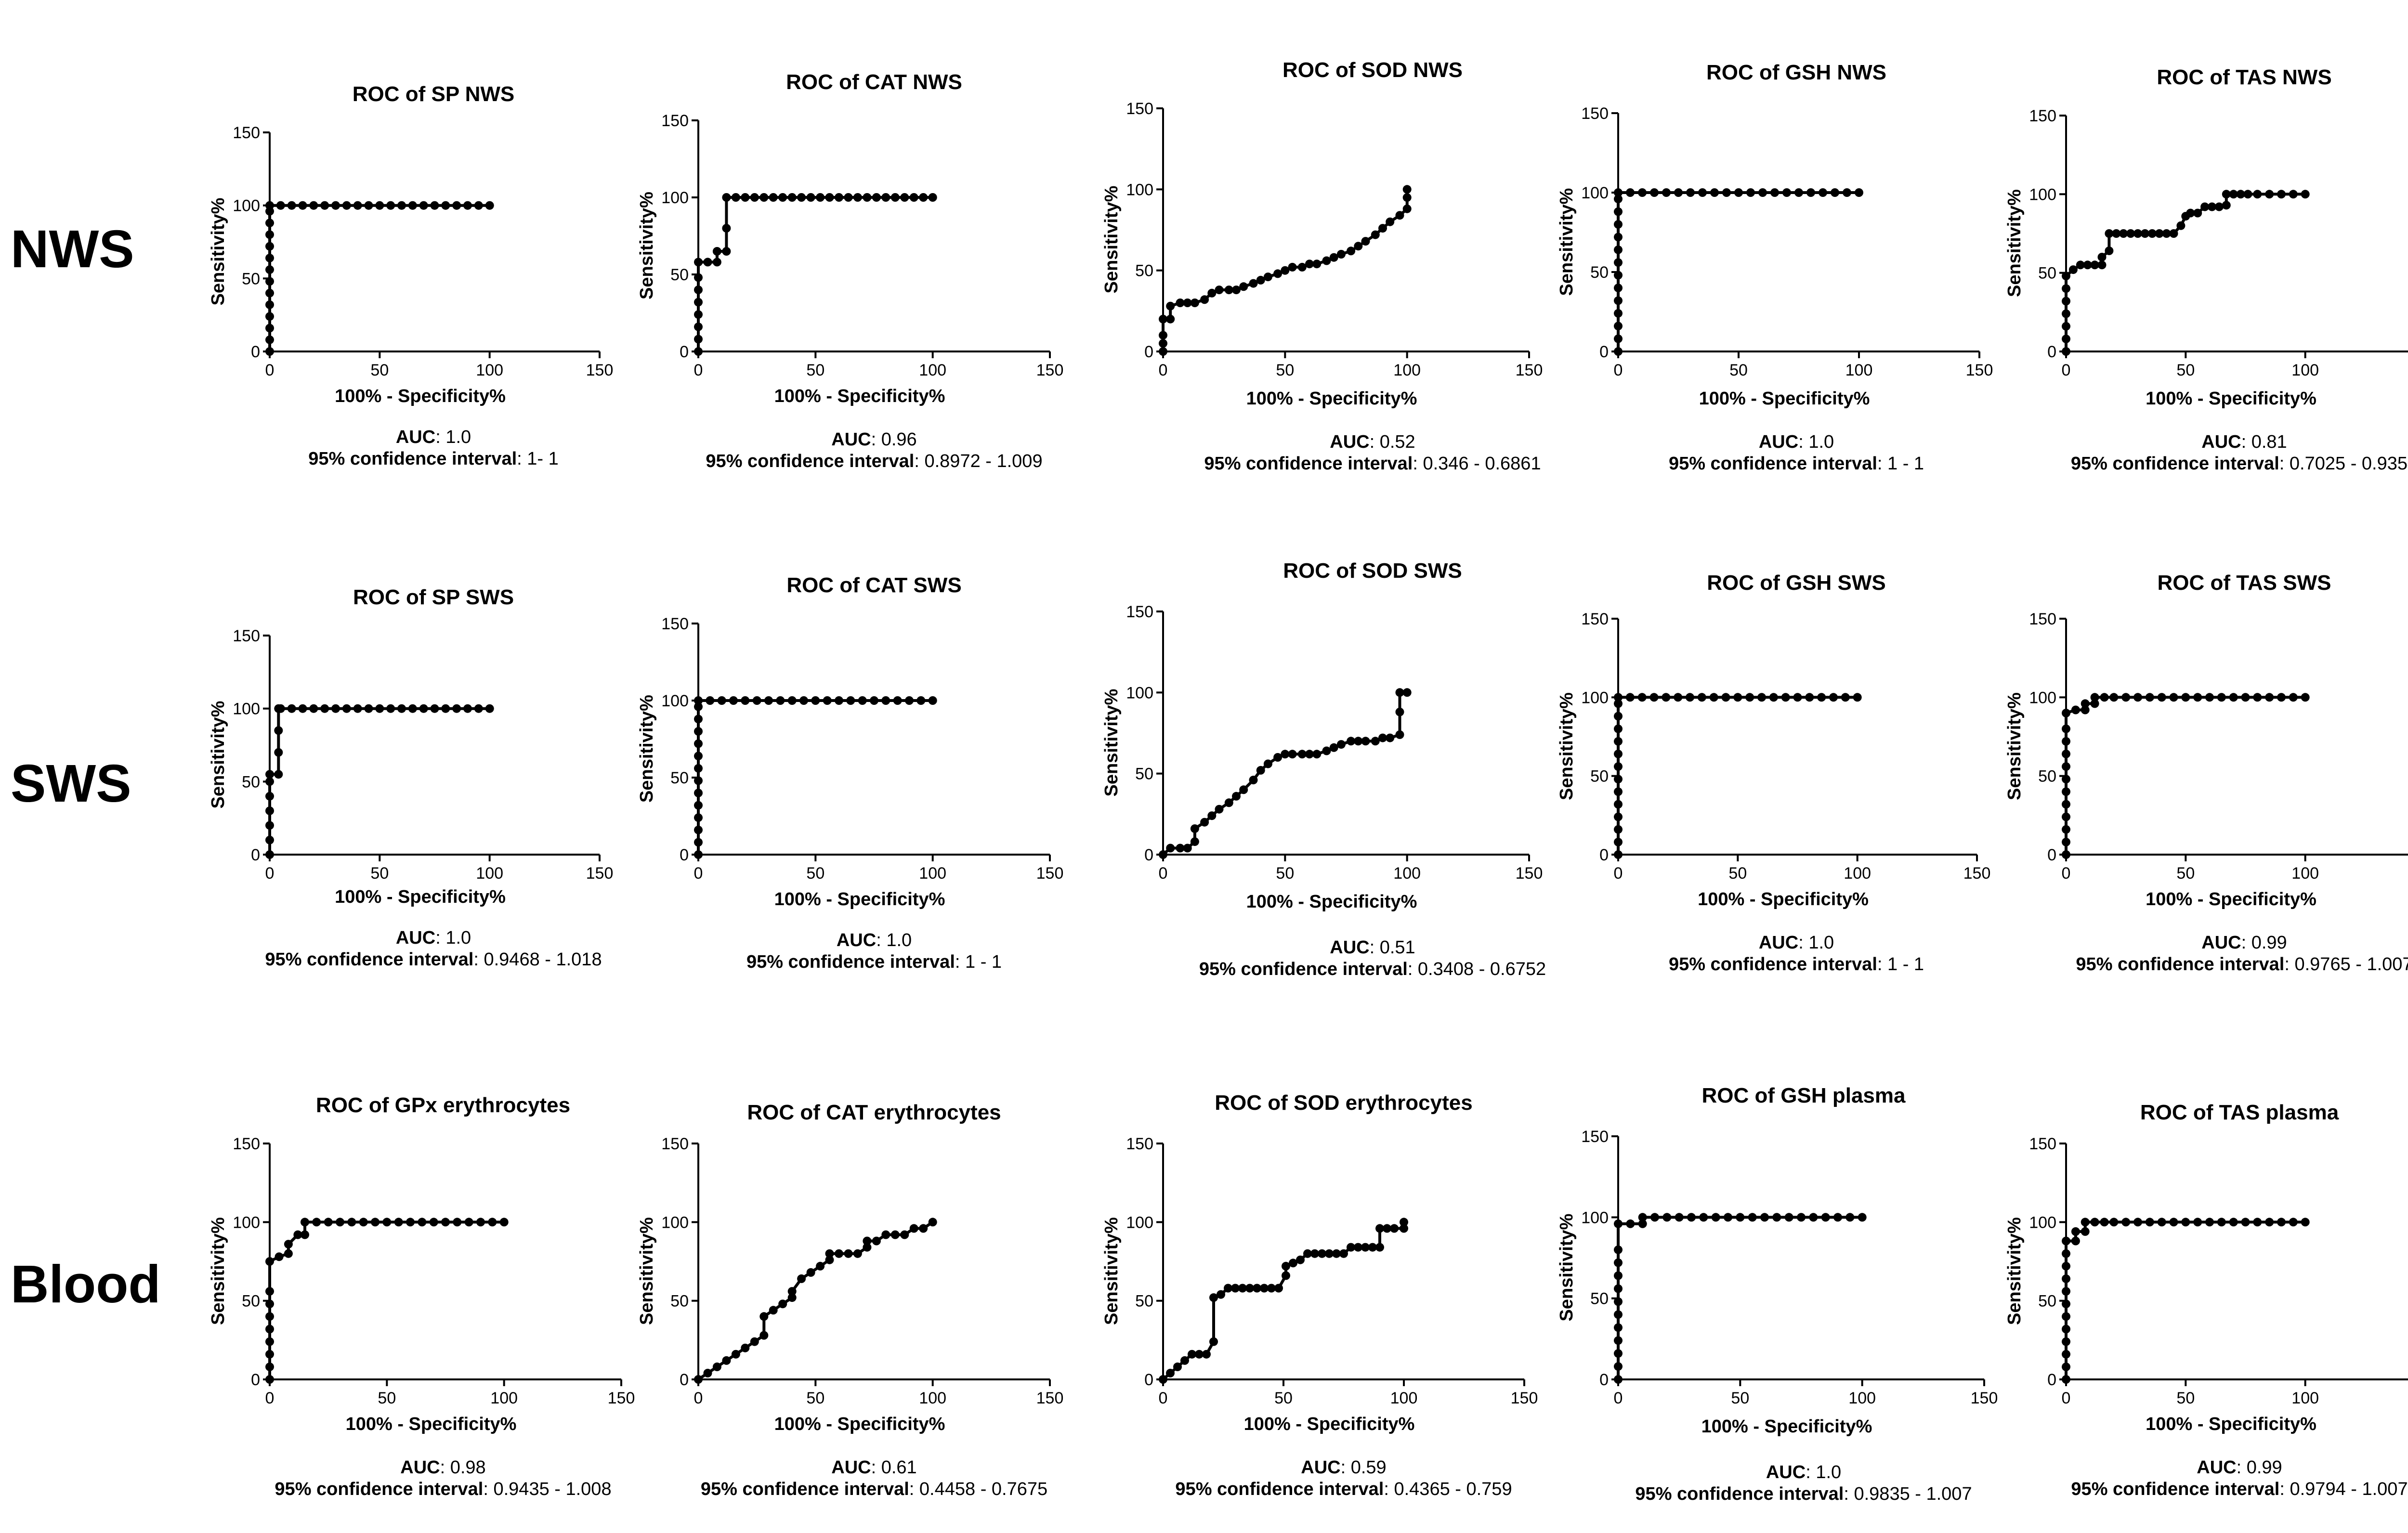  I want to click on x-axis-label: 100% - Specificity%, so click(420, 396).